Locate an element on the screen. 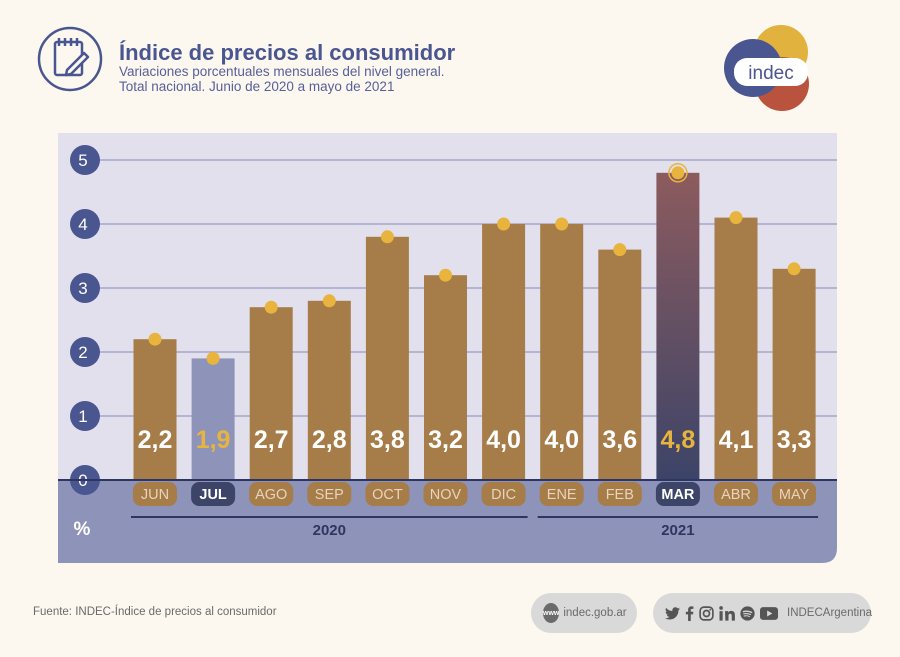 Image resolution: width=900 pixels, height=657 pixels. category-label: JUN is located at coordinates (155, 495).